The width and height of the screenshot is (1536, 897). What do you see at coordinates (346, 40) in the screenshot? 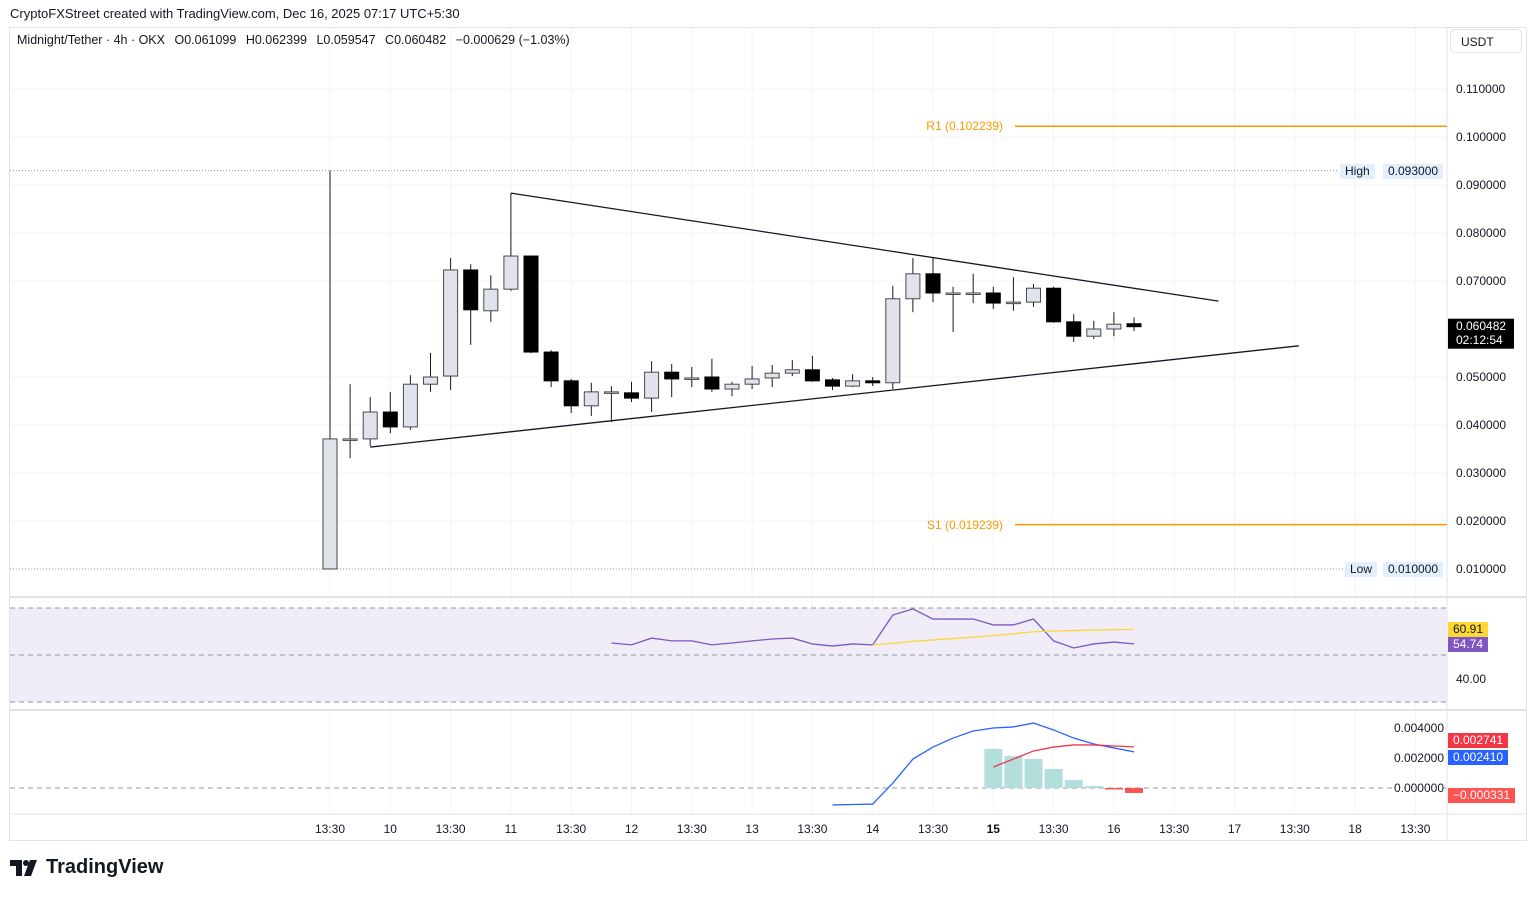
I see `low-value: L0.059547` at bounding box center [346, 40].